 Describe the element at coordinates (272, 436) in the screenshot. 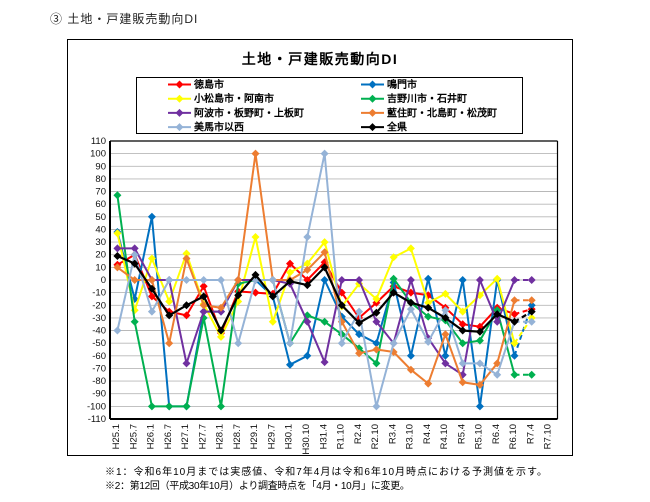

I see `svg-text: H29.7` at that location.